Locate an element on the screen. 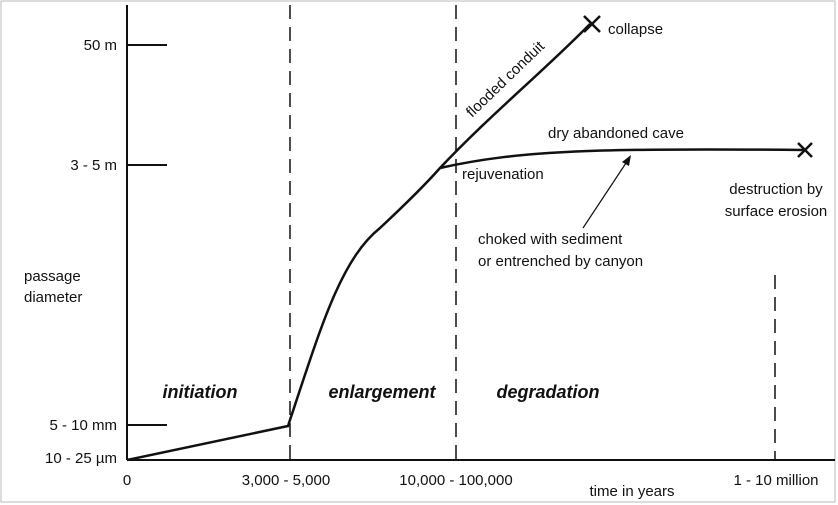 Image resolution: width=838 pixels, height=505 pixels. y-label: 5 - 10 mm is located at coordinates (83, 425).